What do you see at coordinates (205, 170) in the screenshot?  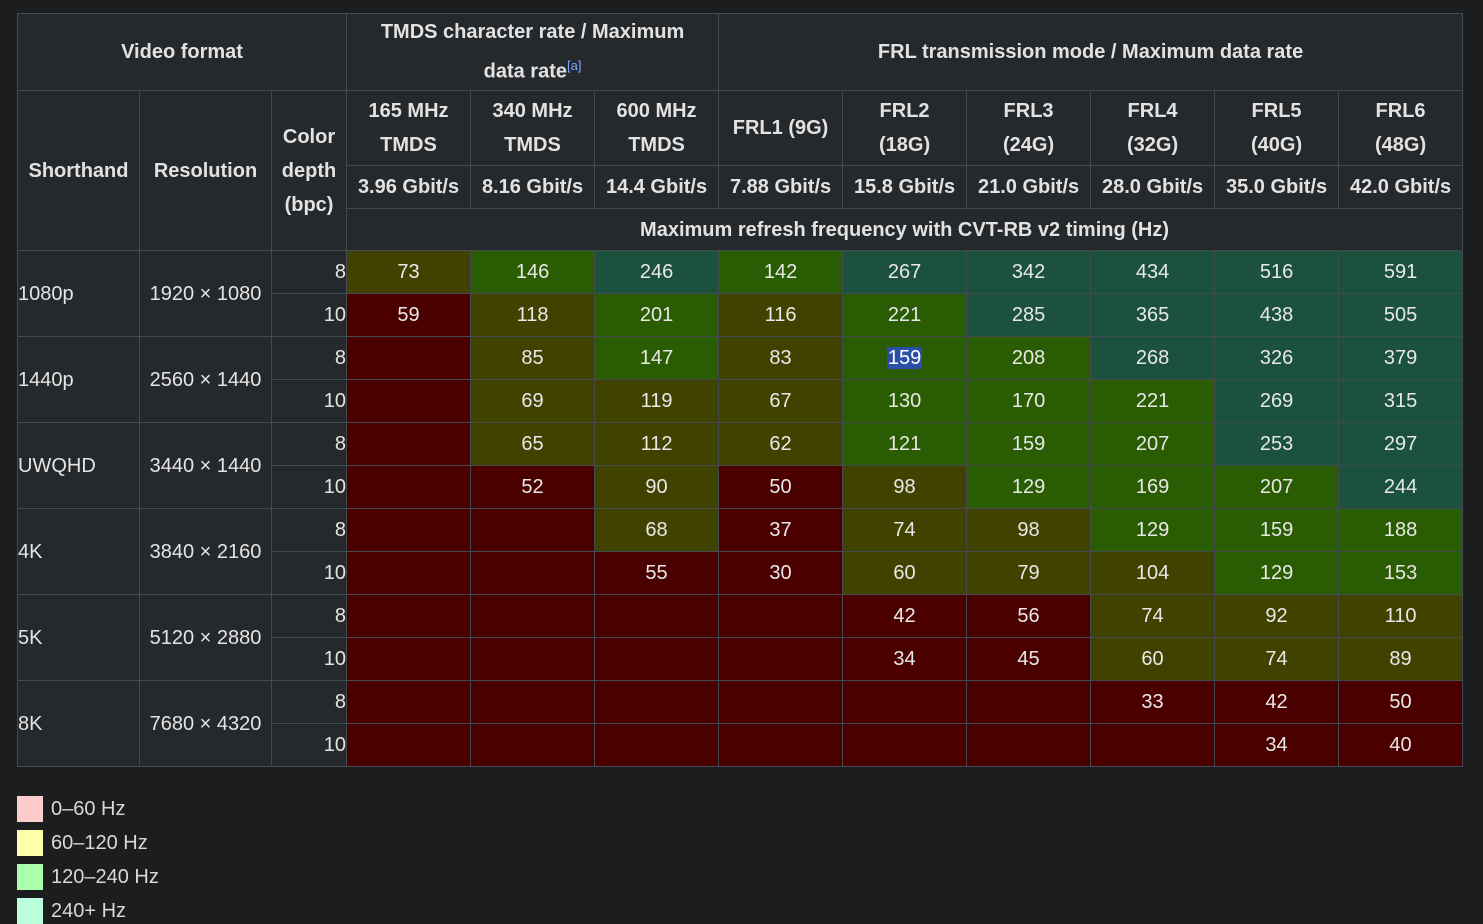 I see `resolution-header: Resolution` at bounding box center [205, 170].